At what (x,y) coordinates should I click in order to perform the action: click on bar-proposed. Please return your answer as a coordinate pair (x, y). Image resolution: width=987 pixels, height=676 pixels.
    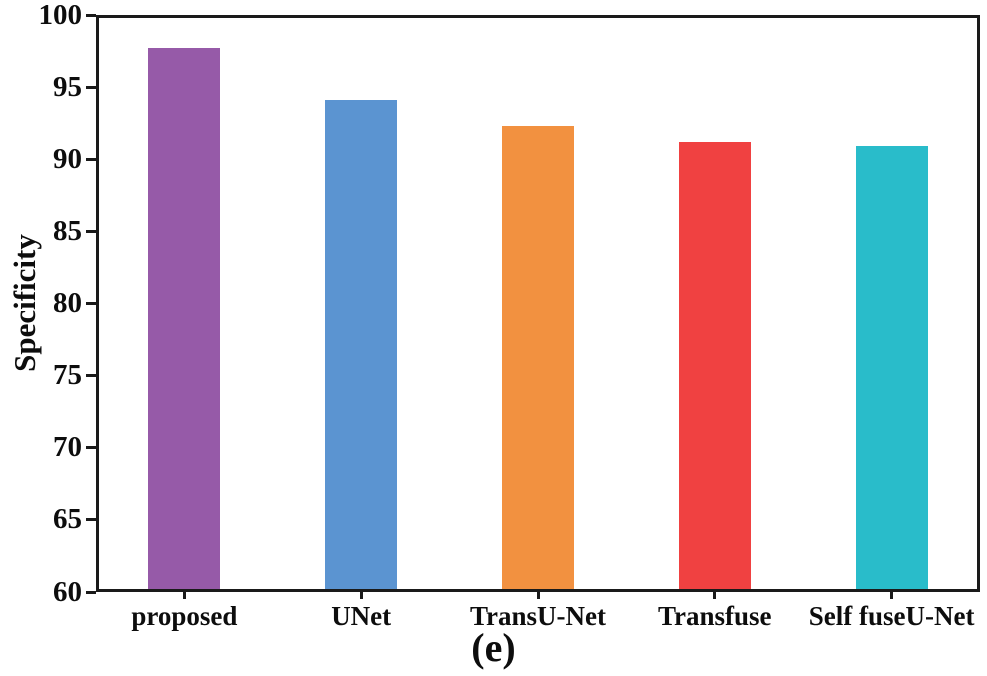
    Looking at the image, I should click on (184, 318).